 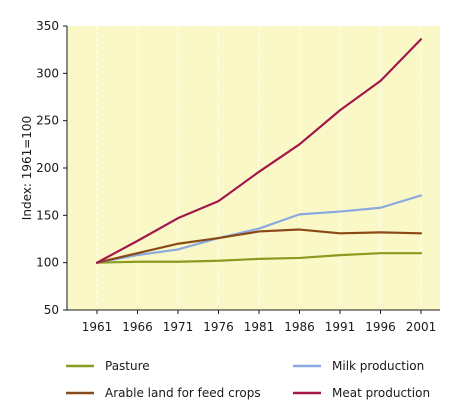 What do you see at coordinates (47, 73) in the screenshot?
I see `y-tick-label: 300` at bounding box center [47, 73].